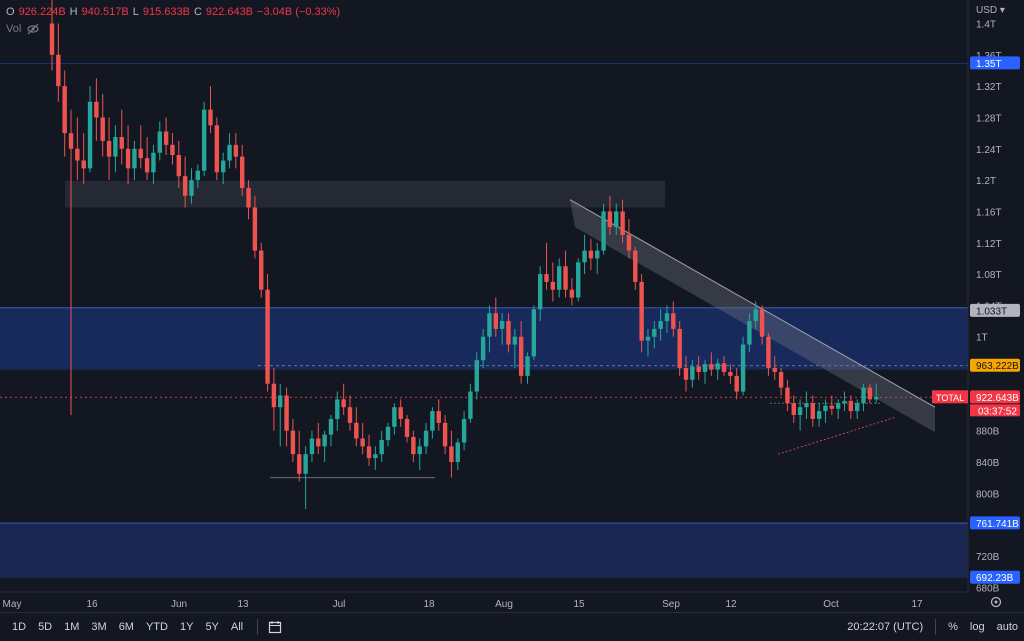 This screenshot has width=1024, height=641. I want to click on x-tick-label: 16, so click(92, 604).